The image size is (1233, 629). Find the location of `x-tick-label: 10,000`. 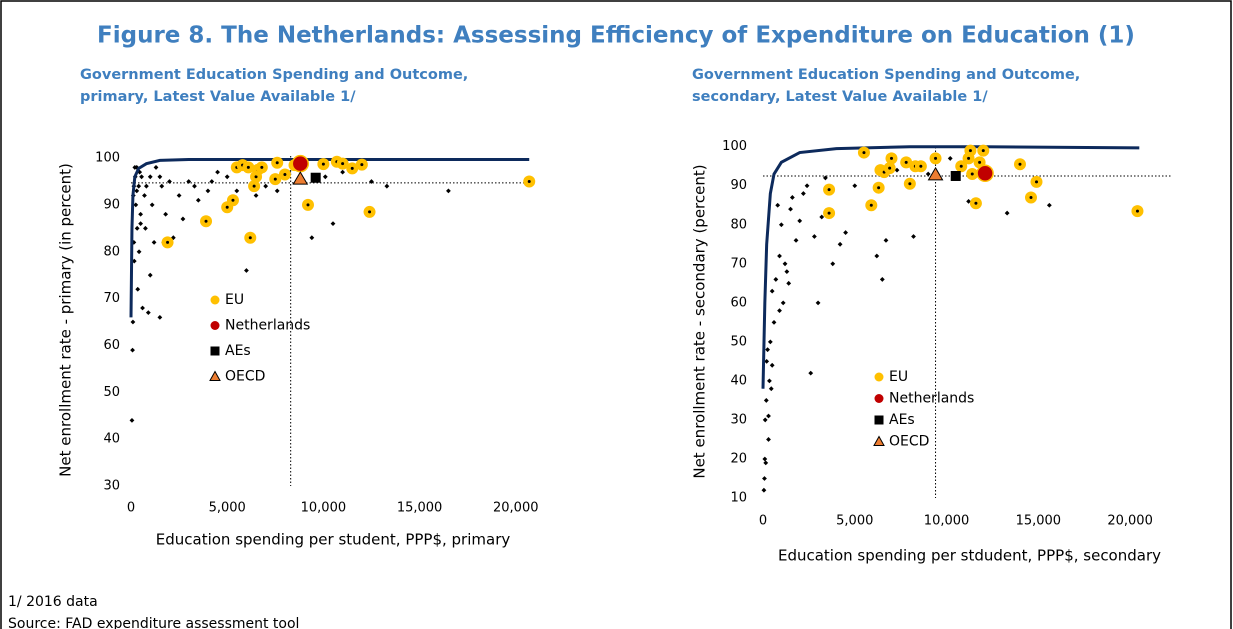

x-tick-label: 10,000 is located at coordinates (947, 521).